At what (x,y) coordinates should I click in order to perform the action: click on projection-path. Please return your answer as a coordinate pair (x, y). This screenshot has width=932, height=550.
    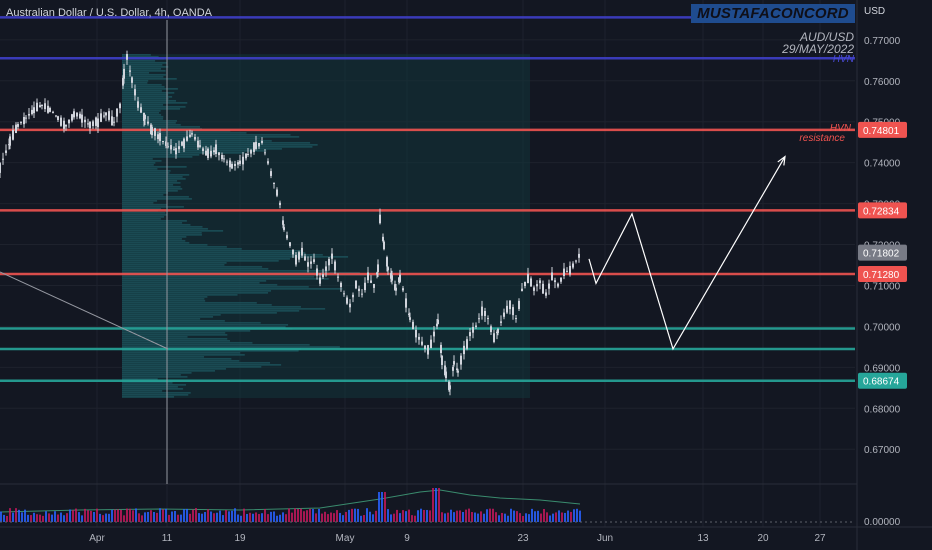
    Looking at the image, I should click on (687, 253).